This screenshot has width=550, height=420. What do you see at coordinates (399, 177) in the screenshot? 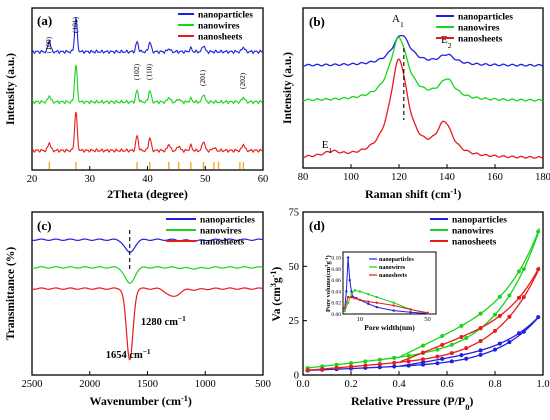
I see `x-tick-label: 120` at bounding box center [399, 177].